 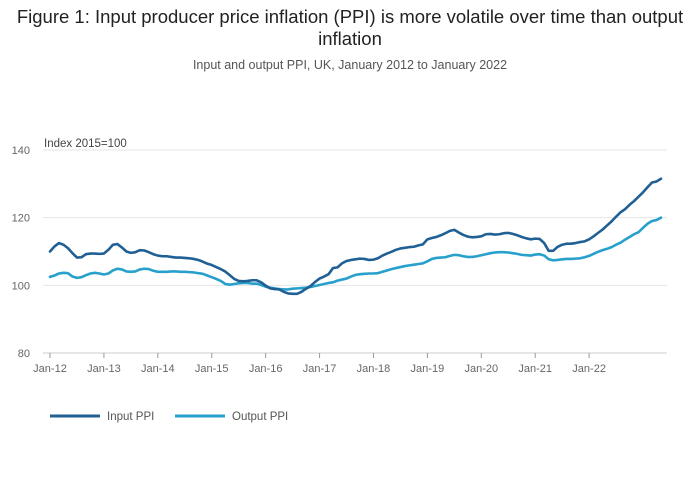 What do you see at coordinates (104, 369) in the screenshot?
I see `x-tick-label: Jan-13` at bounding box center [104, 369].